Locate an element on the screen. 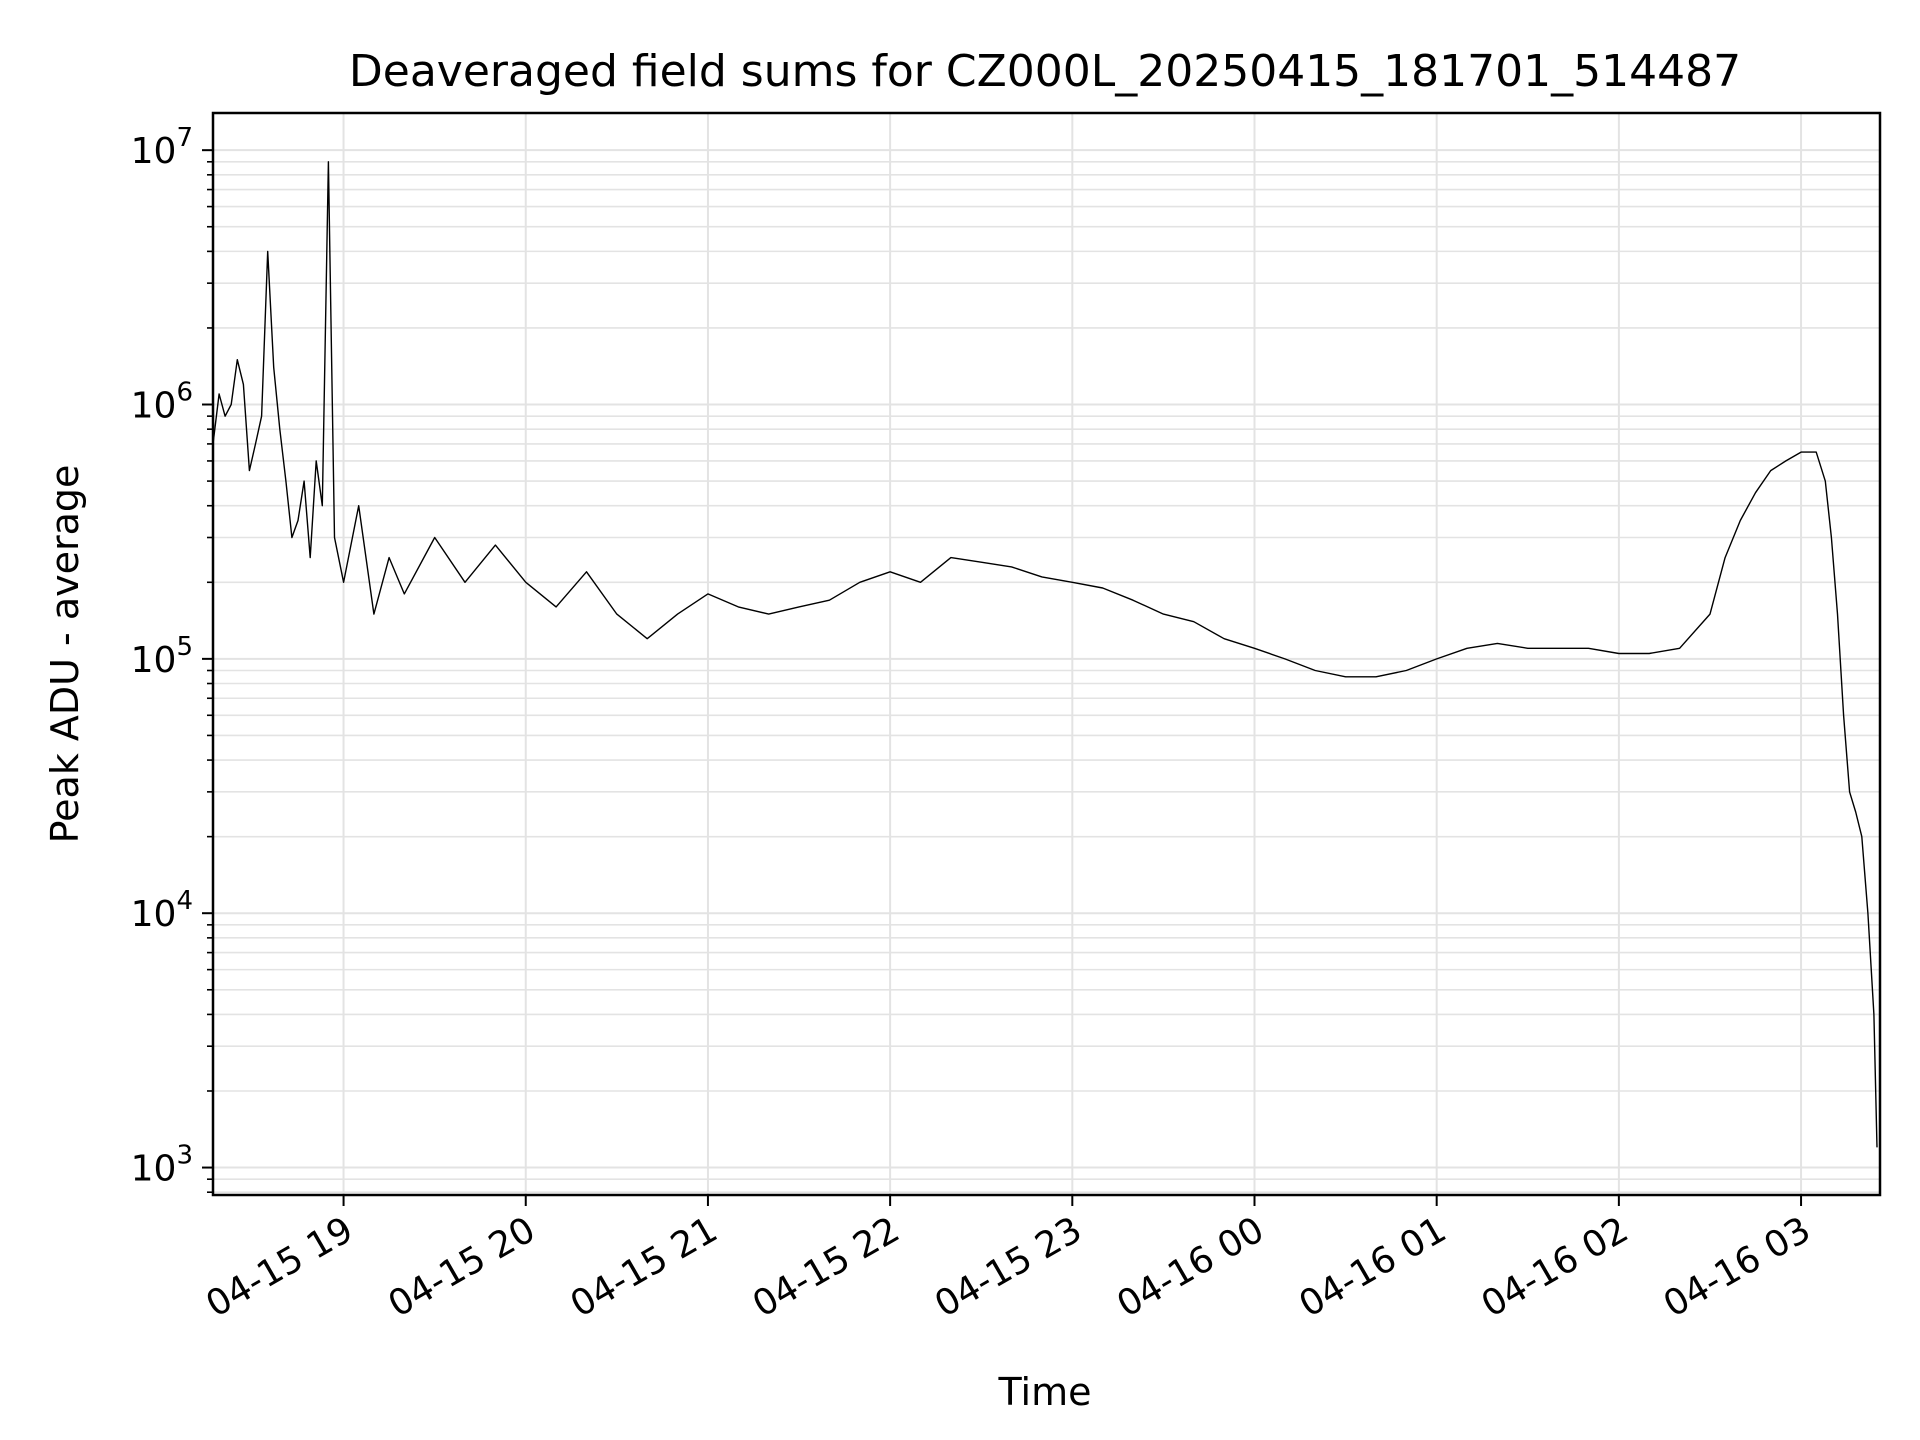 This screenshot has height=1440, width=1920. y-axis-label: Peak ADU - average is located at coordinates (65, 654).